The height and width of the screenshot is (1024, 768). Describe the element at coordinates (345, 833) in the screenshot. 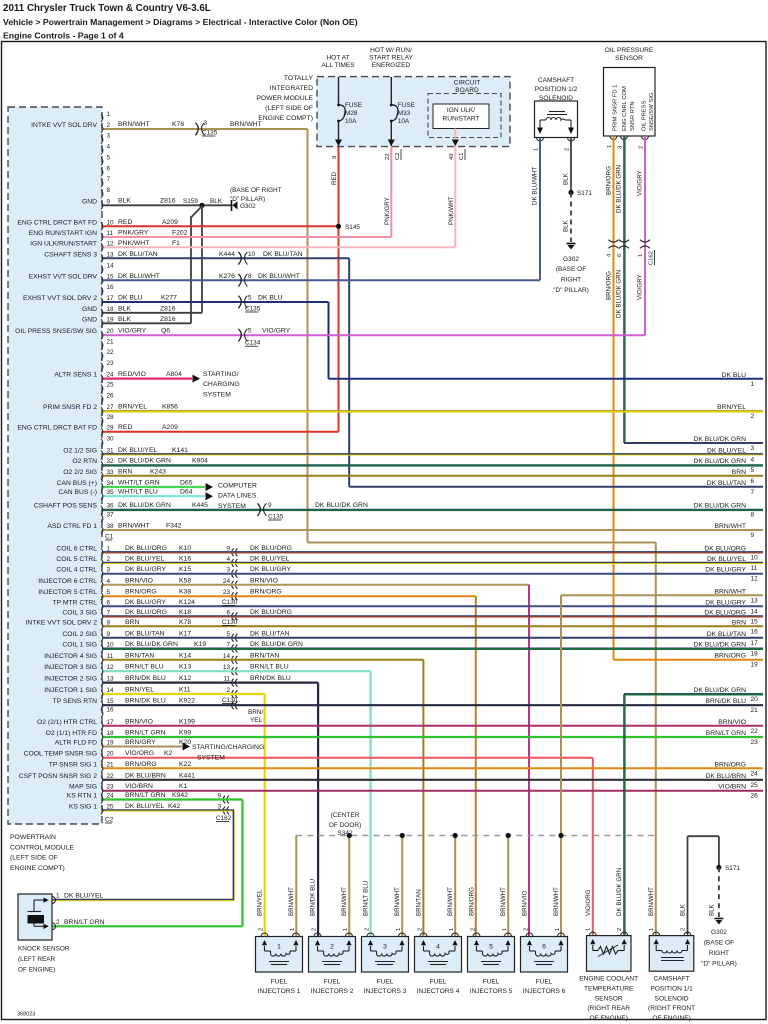

I see `svg-text: S342` at that location.